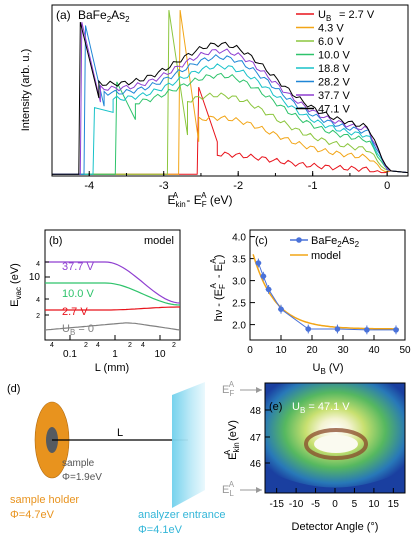 The width and height of the screenshot is (415, 538). What do you see at coordinates (250, 350) in the screenshot?
I see `c-xtick-0: 0` at bounding box center [250, 350].